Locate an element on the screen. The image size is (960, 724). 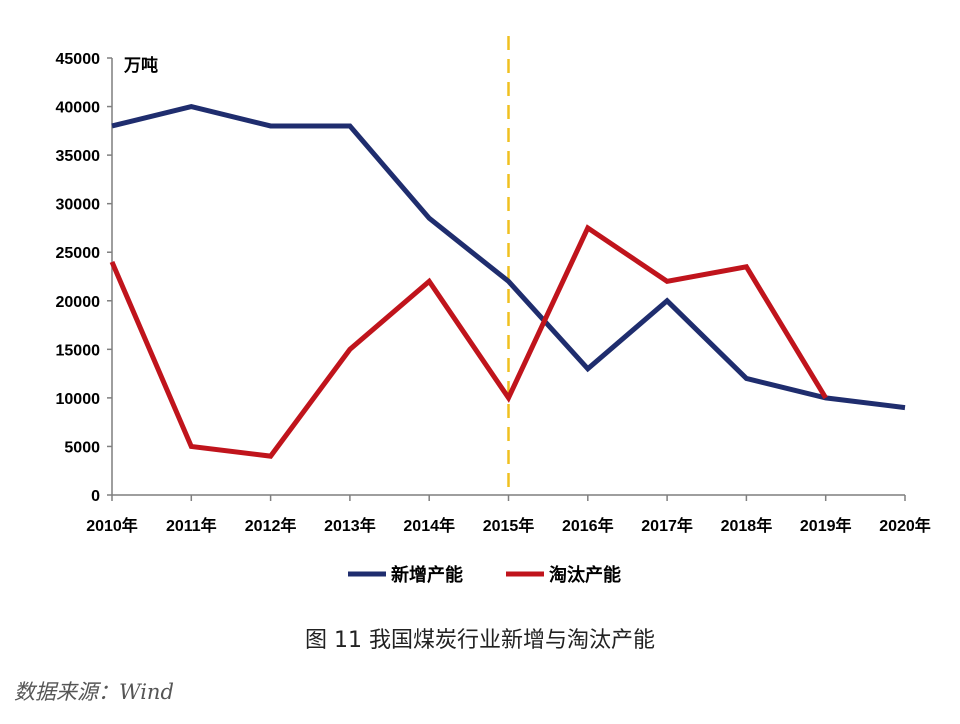
x-tick-label: 2017年 is located at coordinates (667, 525).